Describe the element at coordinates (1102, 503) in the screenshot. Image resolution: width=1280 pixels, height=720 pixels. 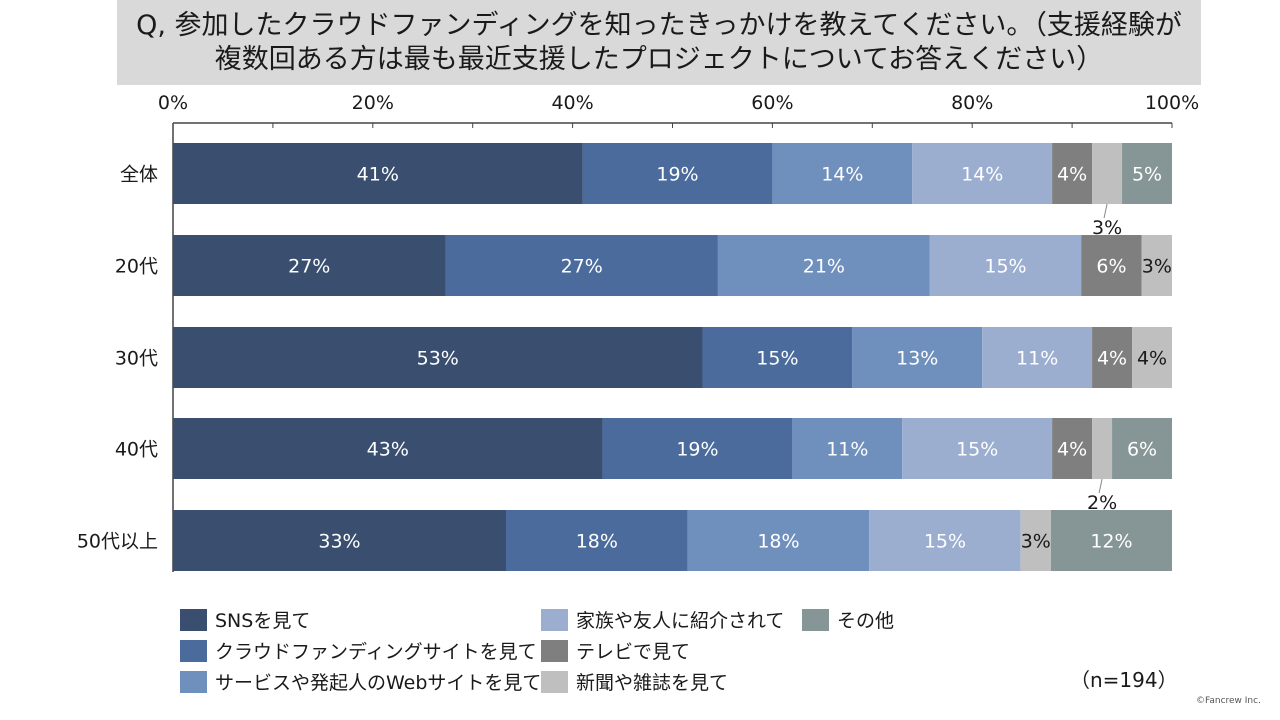
I see `data-label: 2%` at that location.